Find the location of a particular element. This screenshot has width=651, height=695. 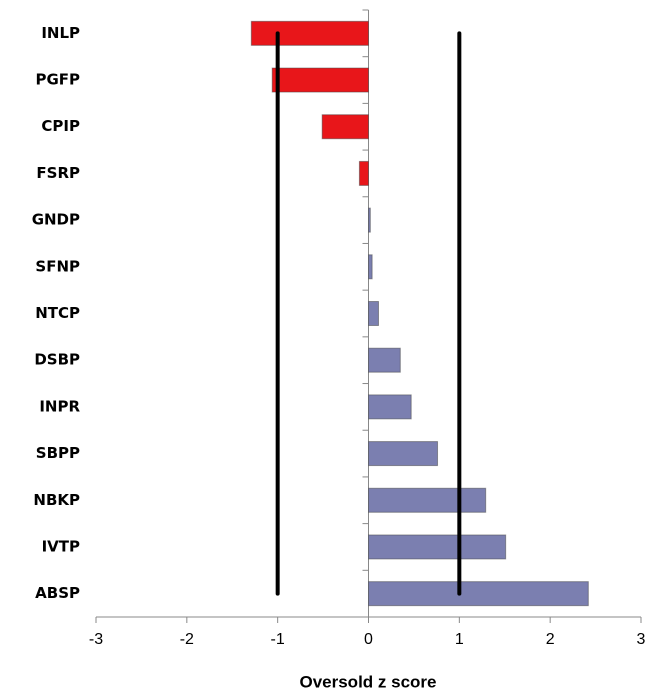

y-tick-label: FSRP is located at coordinates (58, 173).